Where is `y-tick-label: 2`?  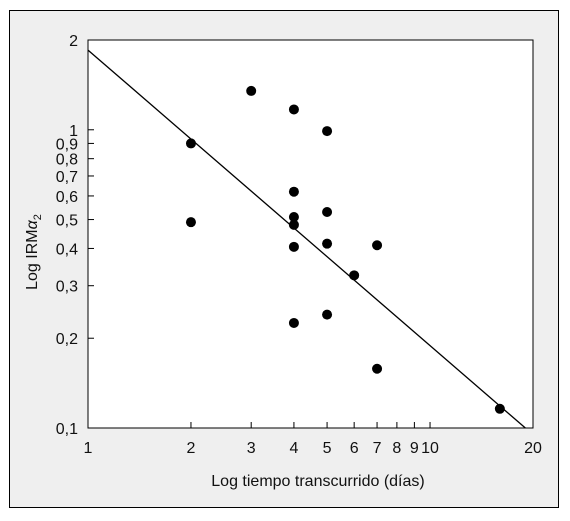 y-tick-label: 2 is located at coordinates (73, 41).